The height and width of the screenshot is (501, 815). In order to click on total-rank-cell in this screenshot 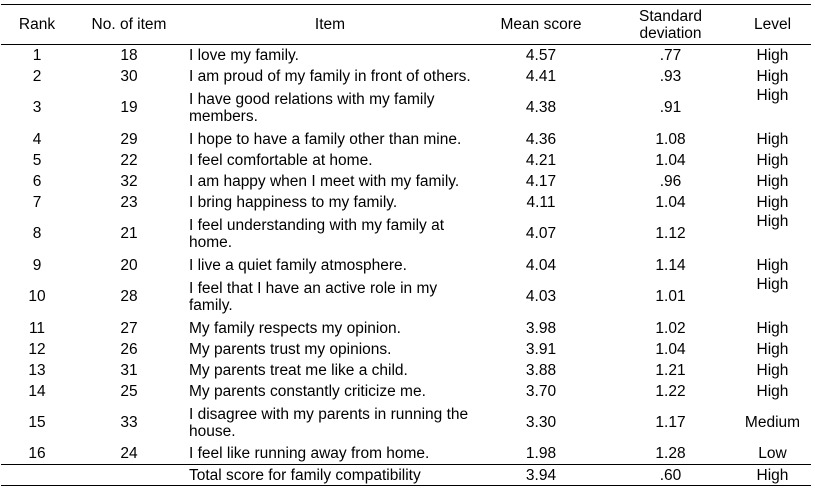, I will do `click(37, 475)`.